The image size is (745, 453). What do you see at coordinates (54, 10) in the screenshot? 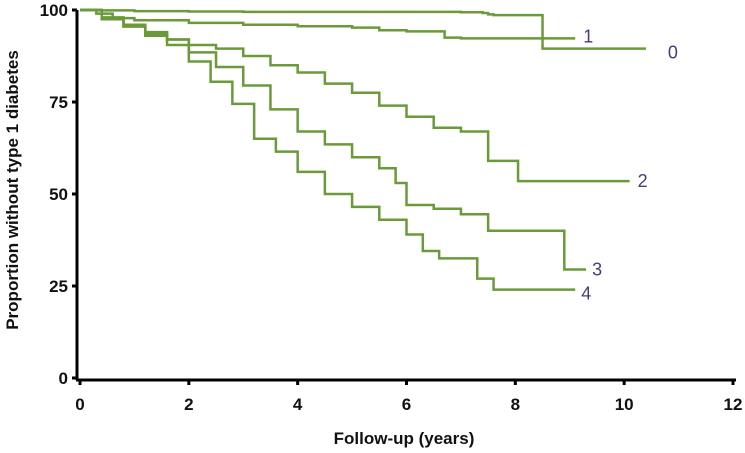
I see `y-tick-label: 100` at bounding box center [54, 10].